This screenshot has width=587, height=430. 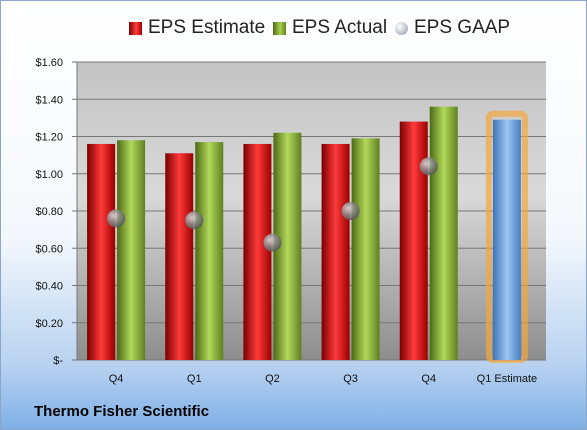 What do you see at coordinates (194, 379) in the screenshot?
I see `x-tick-label: Q1` at bounding box center [194, 379].